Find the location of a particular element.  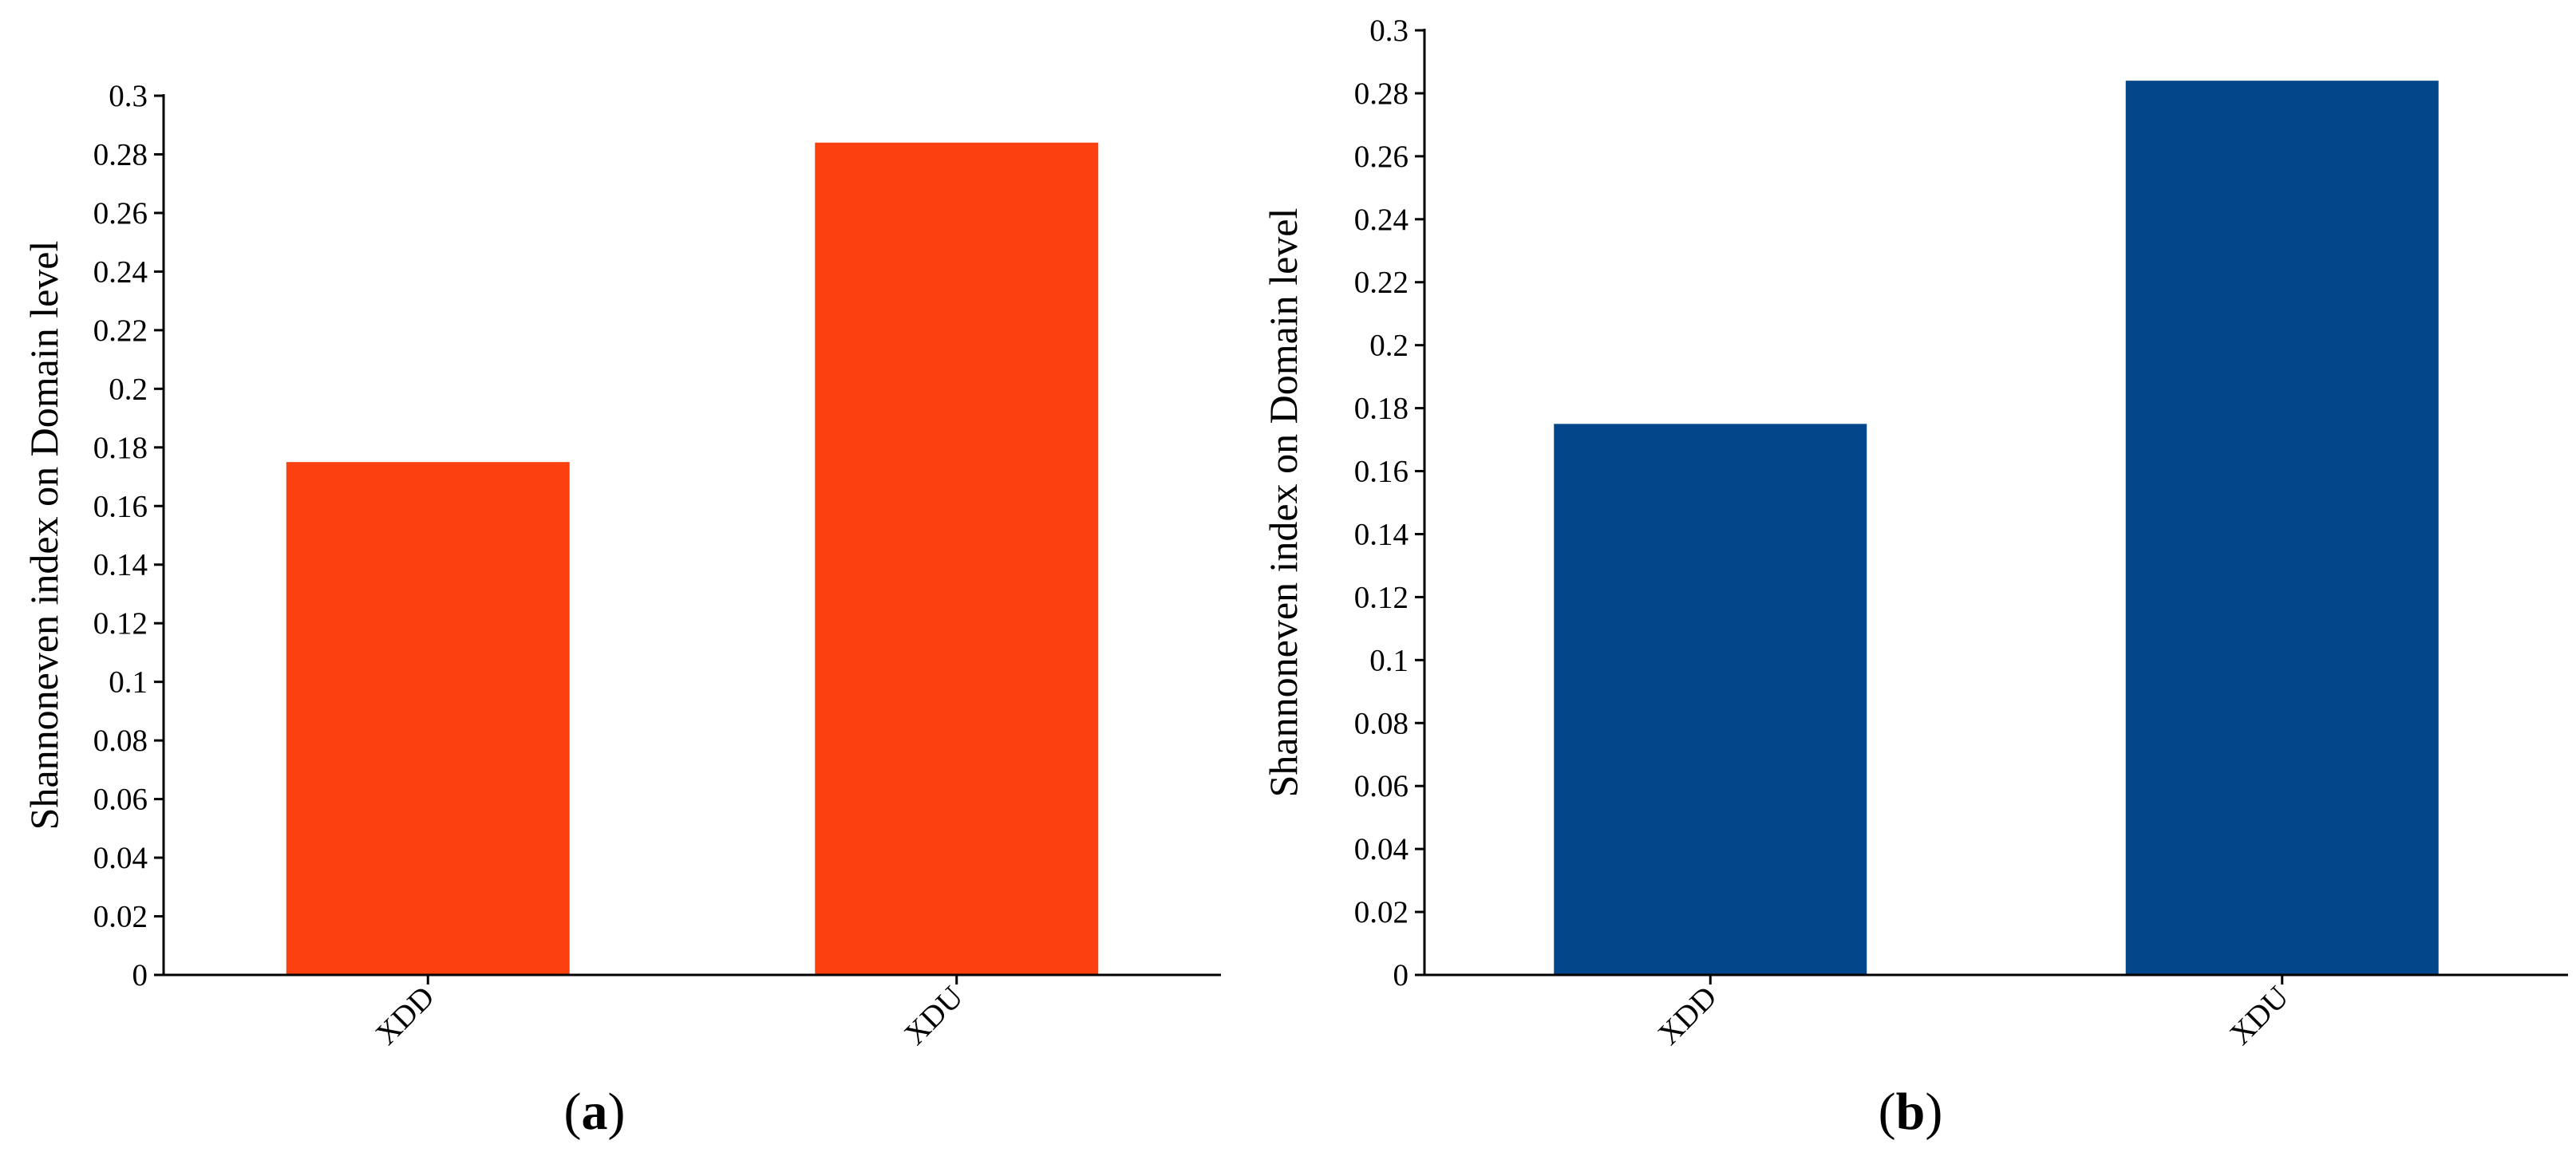

panel-label: (a) is located at coordinates (595, 1112).